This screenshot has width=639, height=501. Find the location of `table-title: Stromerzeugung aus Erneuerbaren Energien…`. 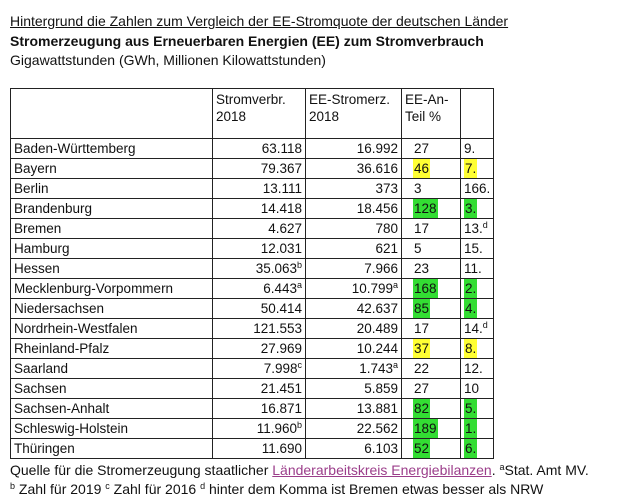

table-title: Stromerzeugung aus Erneuerbaren Energien… is located at coordinates (247, 41).